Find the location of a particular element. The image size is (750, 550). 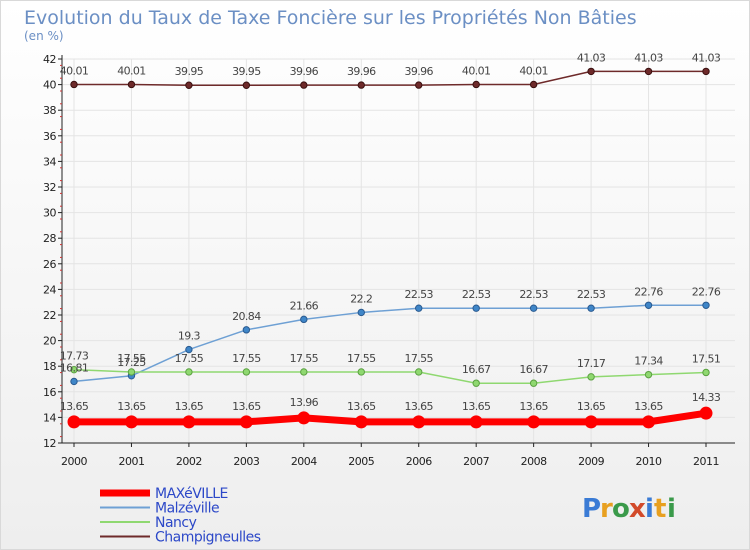

data-label-nancy: 17.34 is located at coordinates (648, 361).